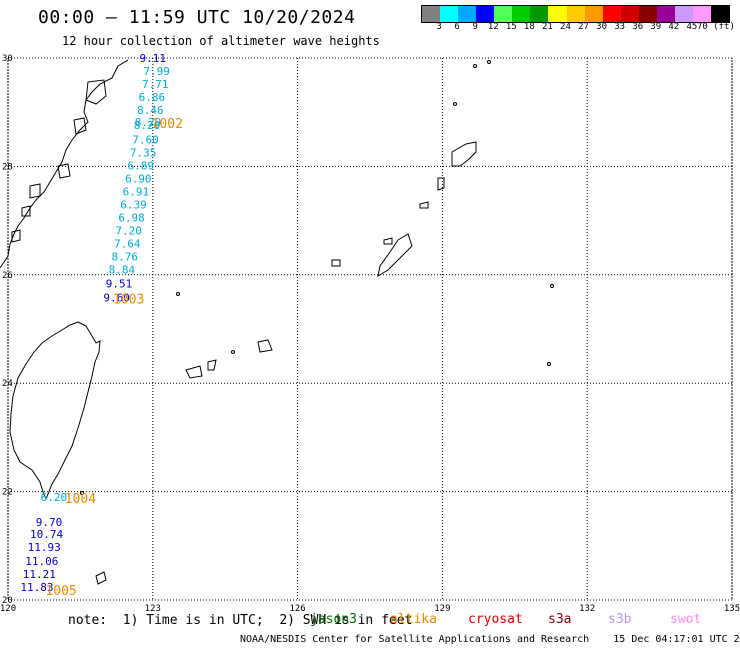  Describe the element at coordinates (138, 178) in the screenshot. I see `swh-value-label: 6.90` at that location.